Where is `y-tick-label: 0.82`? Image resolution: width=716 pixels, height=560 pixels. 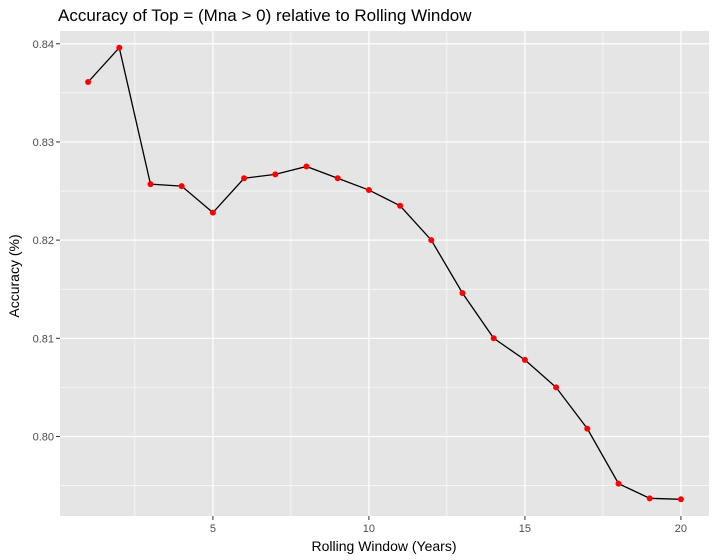 y-tick-label: 0.82 is located at coordinates (43, 241).